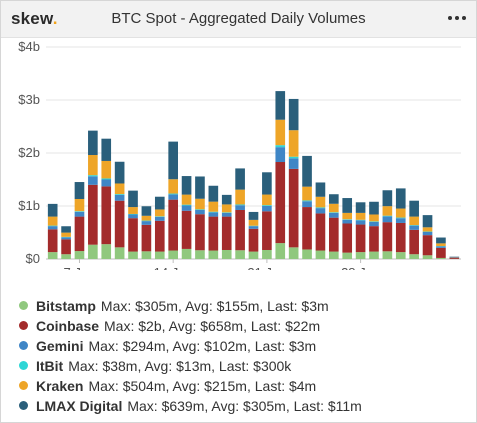 The width and height of the screenshot is (477, 423). What do you see at coordinates (190, 385) in the screenshot?
I see `legend-item-kraken: Kraken Max: $504m, Avg: $215m, Last: $4m` at bounding box center [190, 385].